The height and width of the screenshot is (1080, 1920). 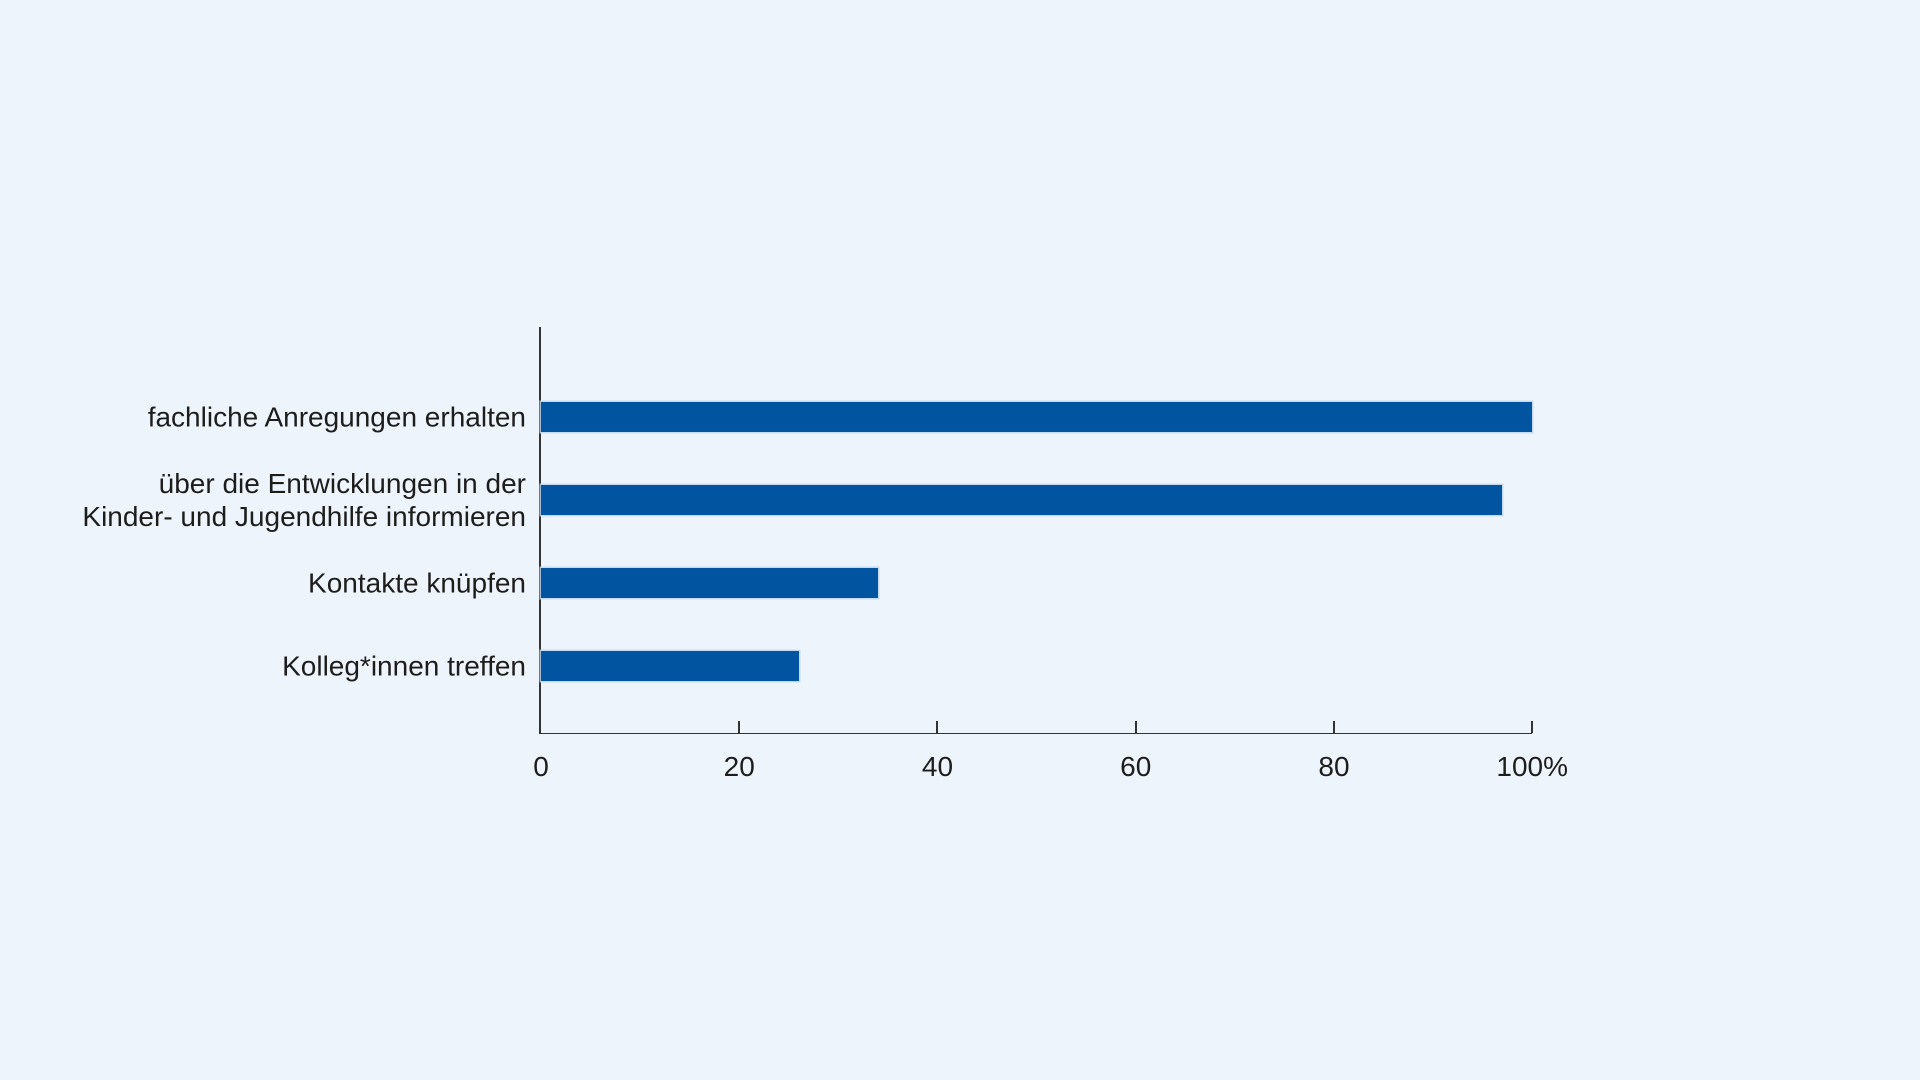 What do you see at coordinates (1036, 733) in the screenshot?
I see `x-axis-line` at bounding box center [1036, 733].